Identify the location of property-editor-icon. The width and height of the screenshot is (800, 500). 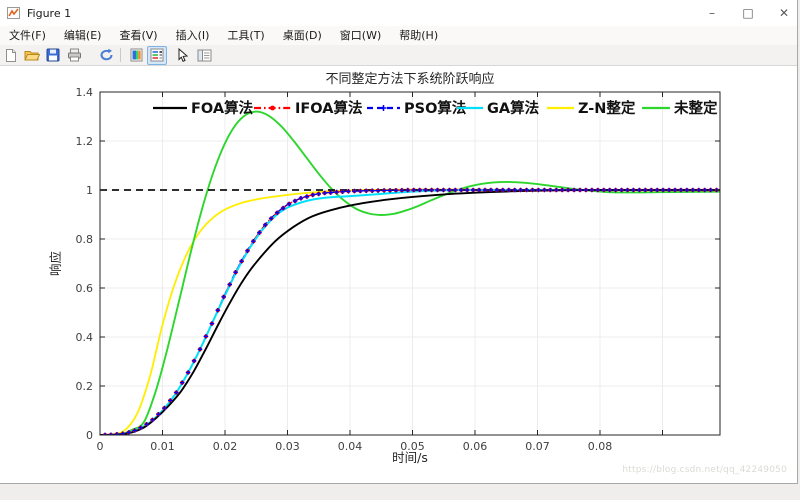
(204, 55).